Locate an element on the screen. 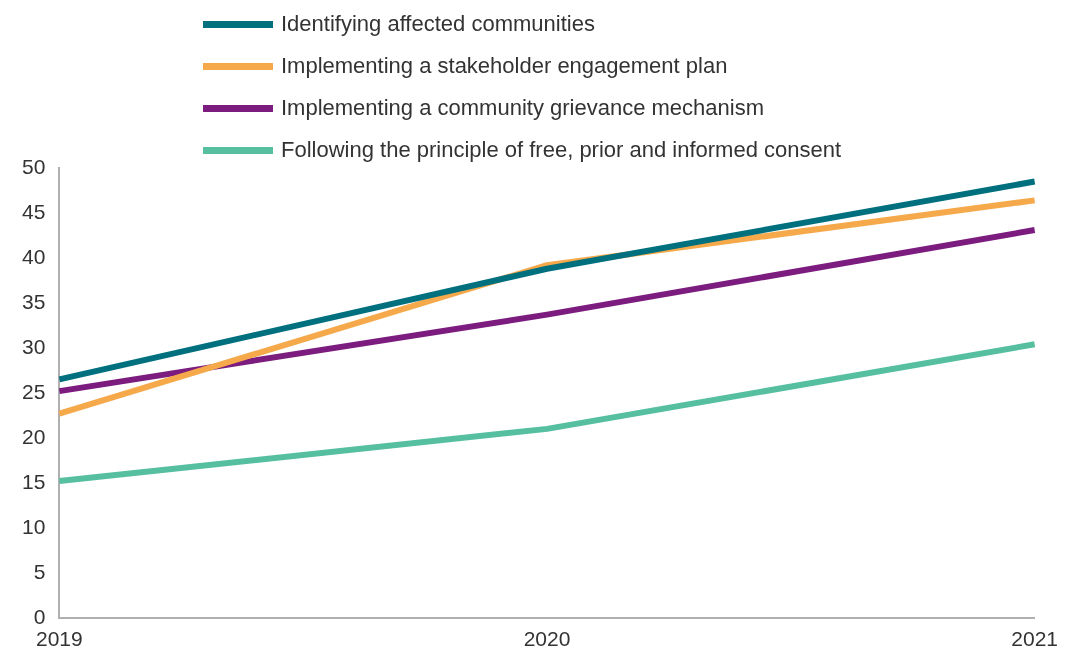 The image size is (1068, 670). legend-label: Implementing a community grievance mechanism is located at coordinates (522, 108).